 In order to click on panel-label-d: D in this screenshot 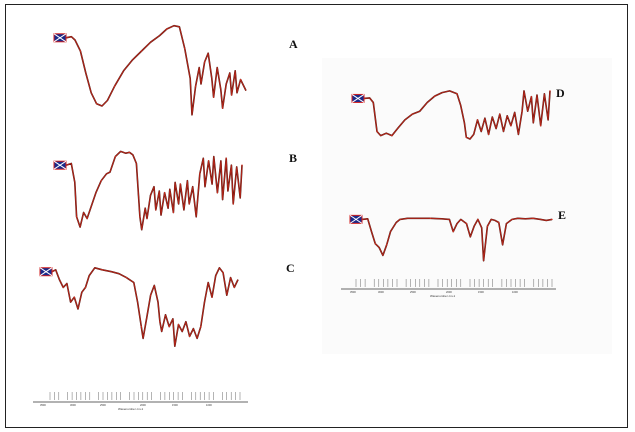, I will do `click(560, 93)`.